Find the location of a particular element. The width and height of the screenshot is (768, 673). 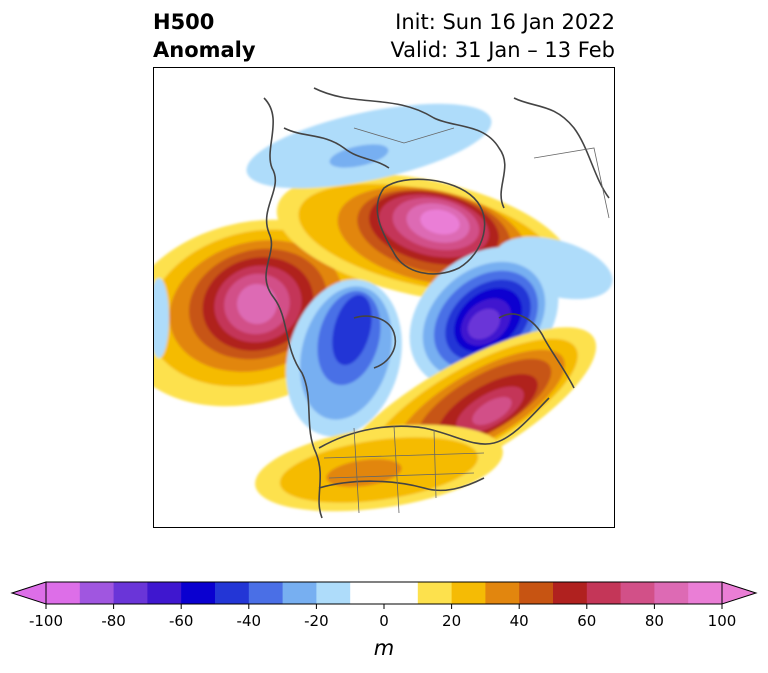

colorbar-tick-label: 100 is located at coordinates (722, 621).